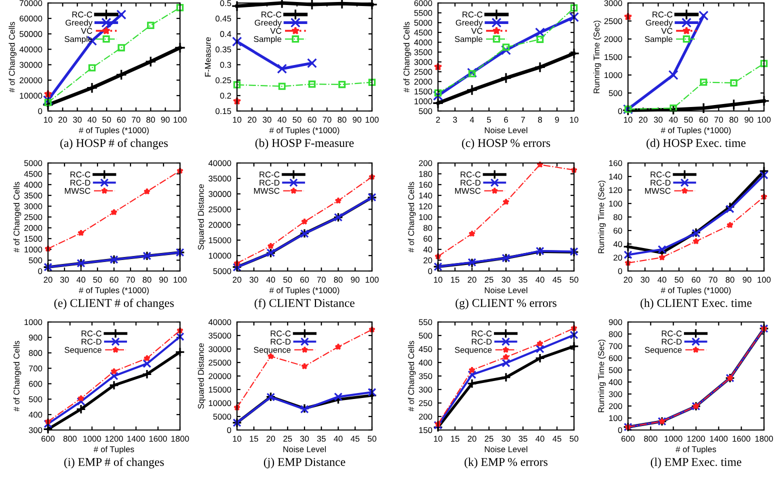 Image resolution: width=780 pixels, height=479 pixels. What do you see at coordinates (663, 350) in the screenshot?
I see `legend-label: Sequence` at bounding box center [663, 350].